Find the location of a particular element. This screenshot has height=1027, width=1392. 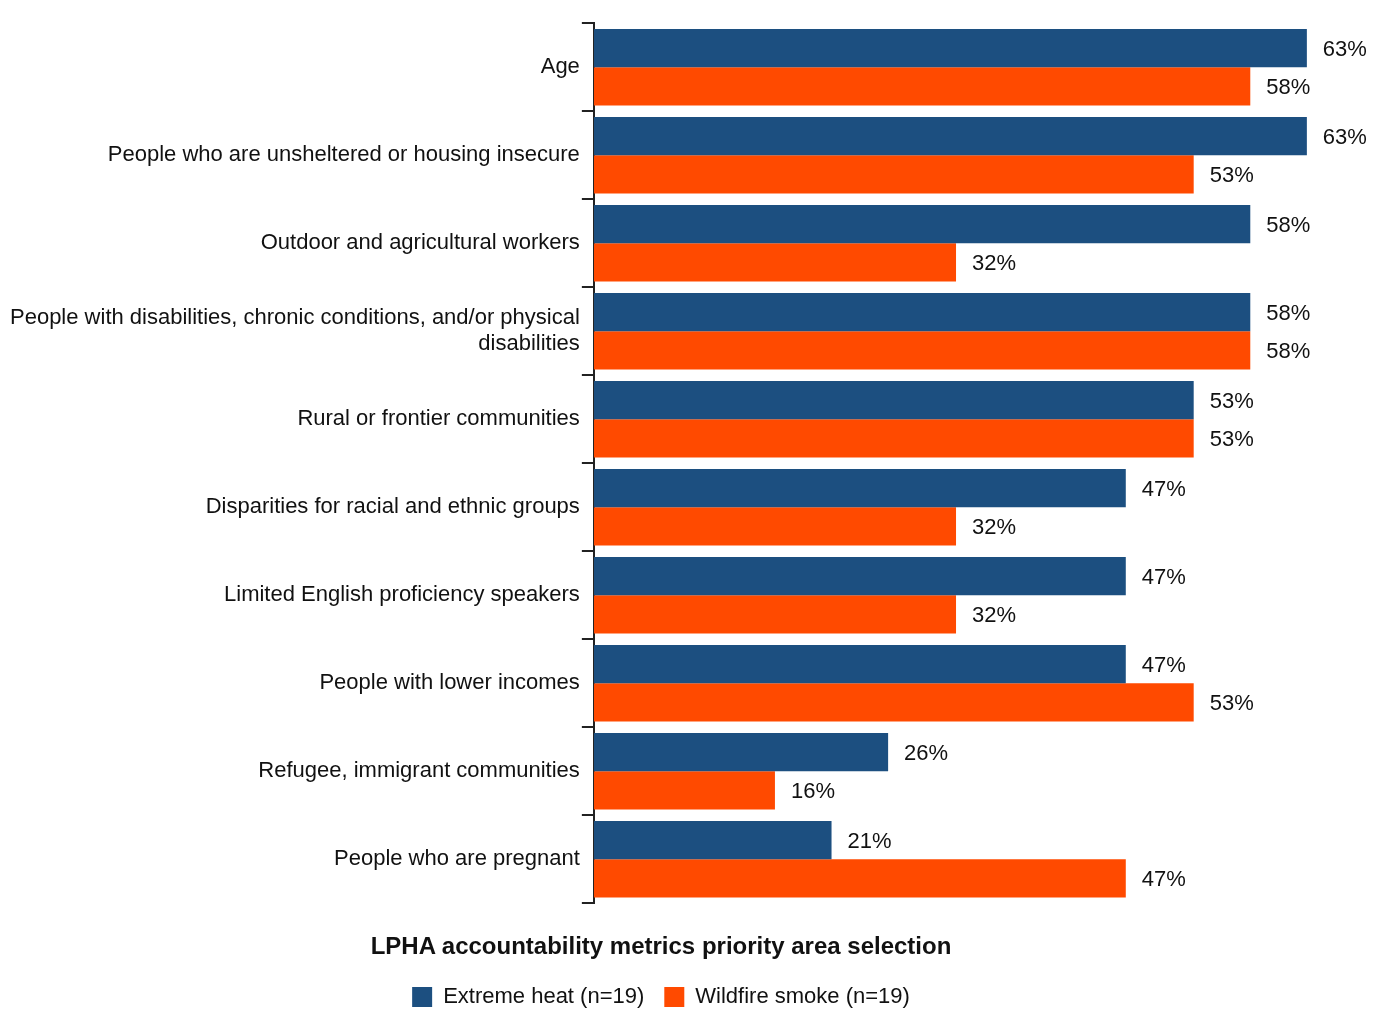

y-tick-label: People with disabilities, chronic conditions, and/or physical disabilities is located at coordinates (294, 330).